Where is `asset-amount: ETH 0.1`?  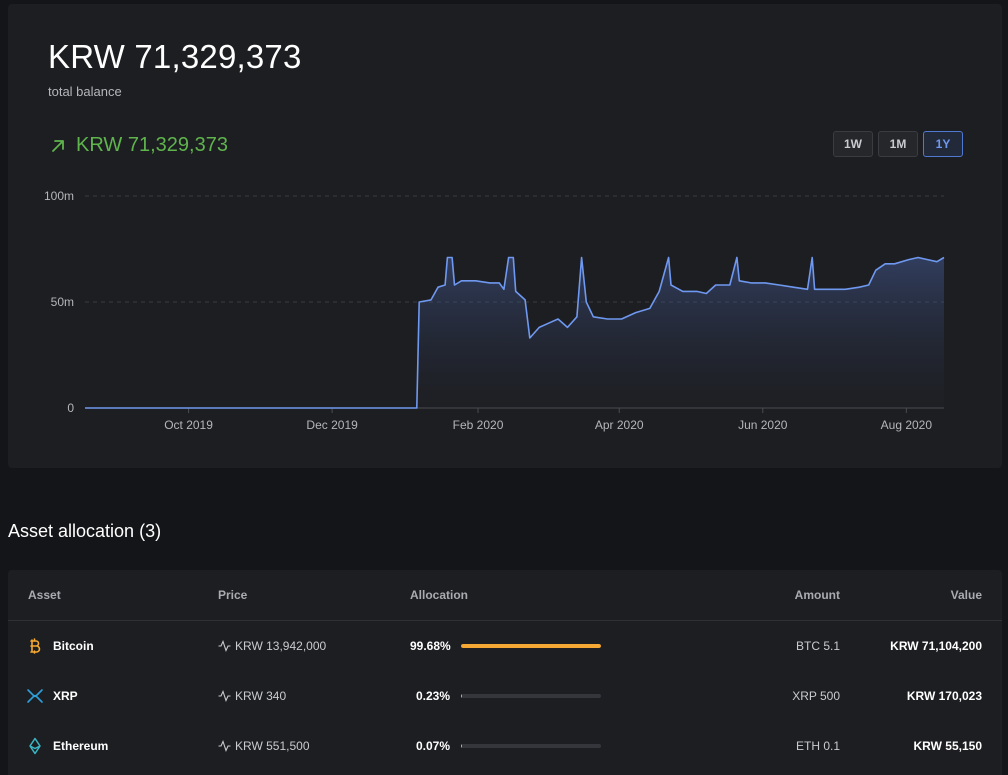 asset-amount: ETH 0.1 is located at coordinates (817, 746).